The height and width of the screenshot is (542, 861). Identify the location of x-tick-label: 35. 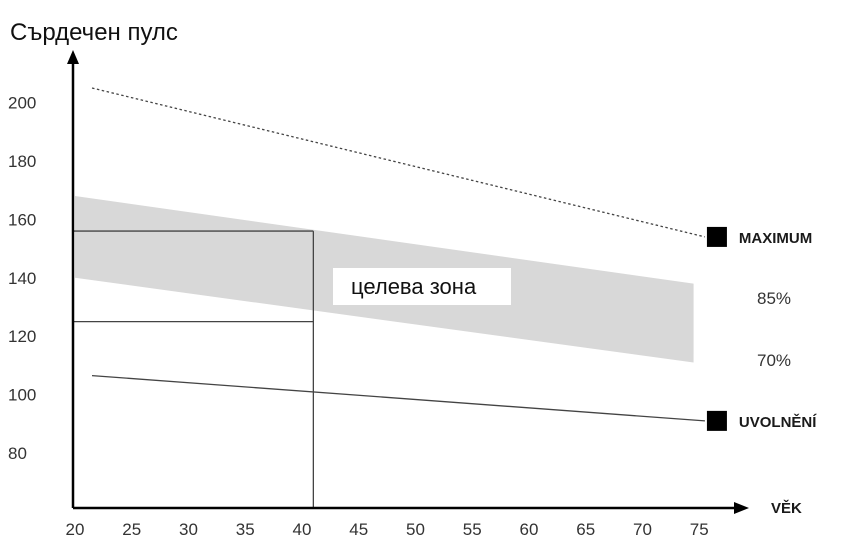
(245, 529).